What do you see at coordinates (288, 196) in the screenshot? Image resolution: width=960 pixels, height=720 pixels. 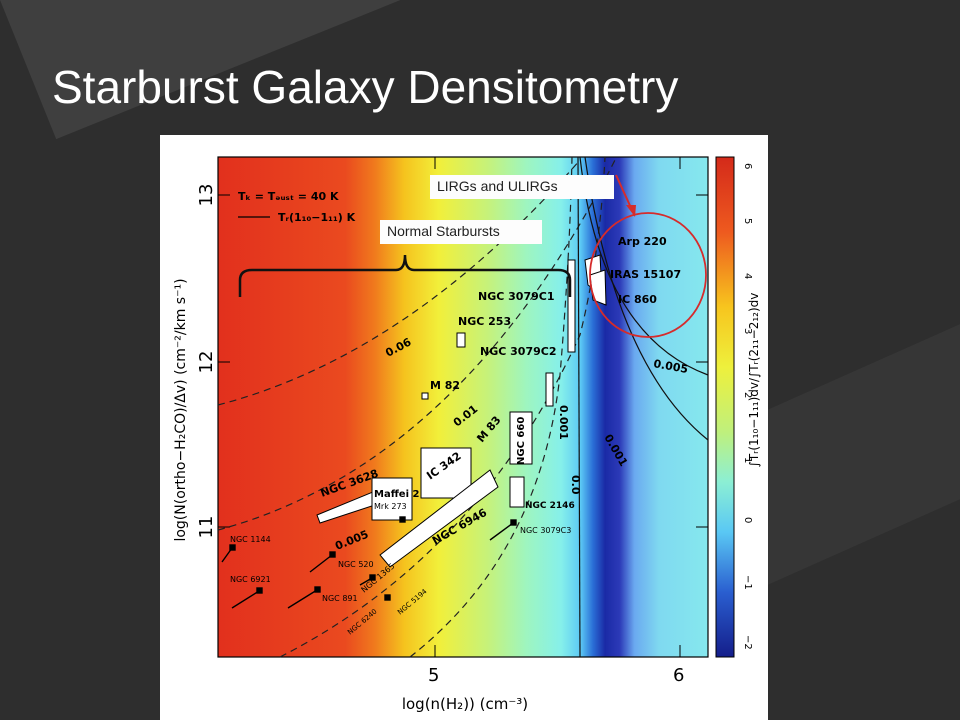 I see `legend-line1: Tₖ = Tₔᵤₛₜ = 40 K` at bounding box center [288, 196].